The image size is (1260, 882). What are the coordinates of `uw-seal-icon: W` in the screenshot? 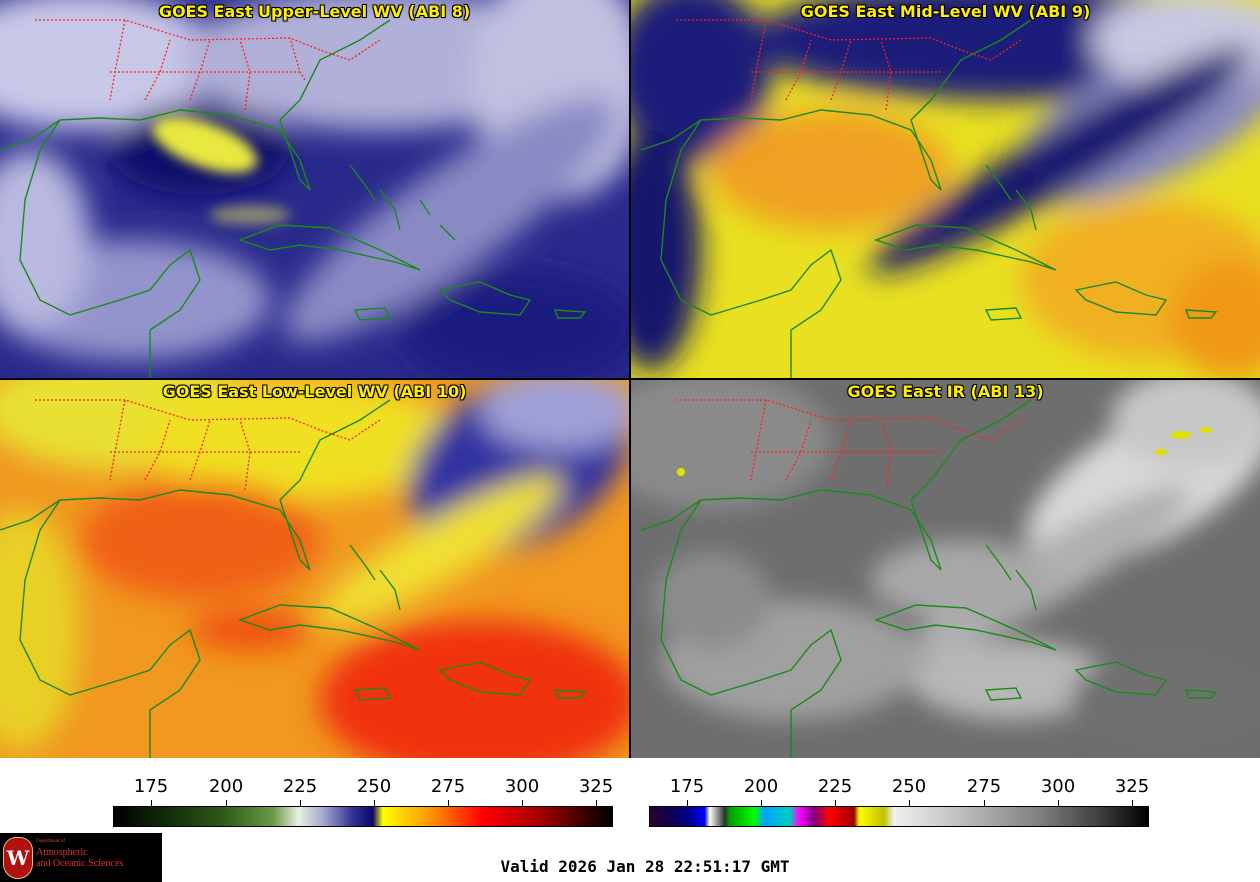 It's located at (18, 858).